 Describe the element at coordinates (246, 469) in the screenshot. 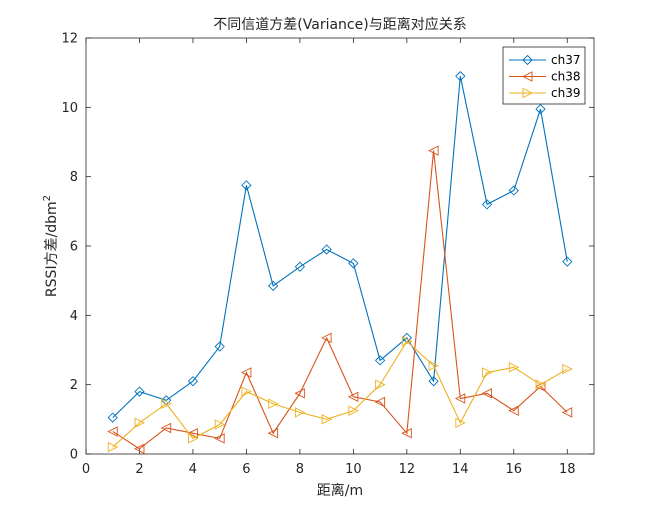

I see `x-tick-label: 6` at that location.